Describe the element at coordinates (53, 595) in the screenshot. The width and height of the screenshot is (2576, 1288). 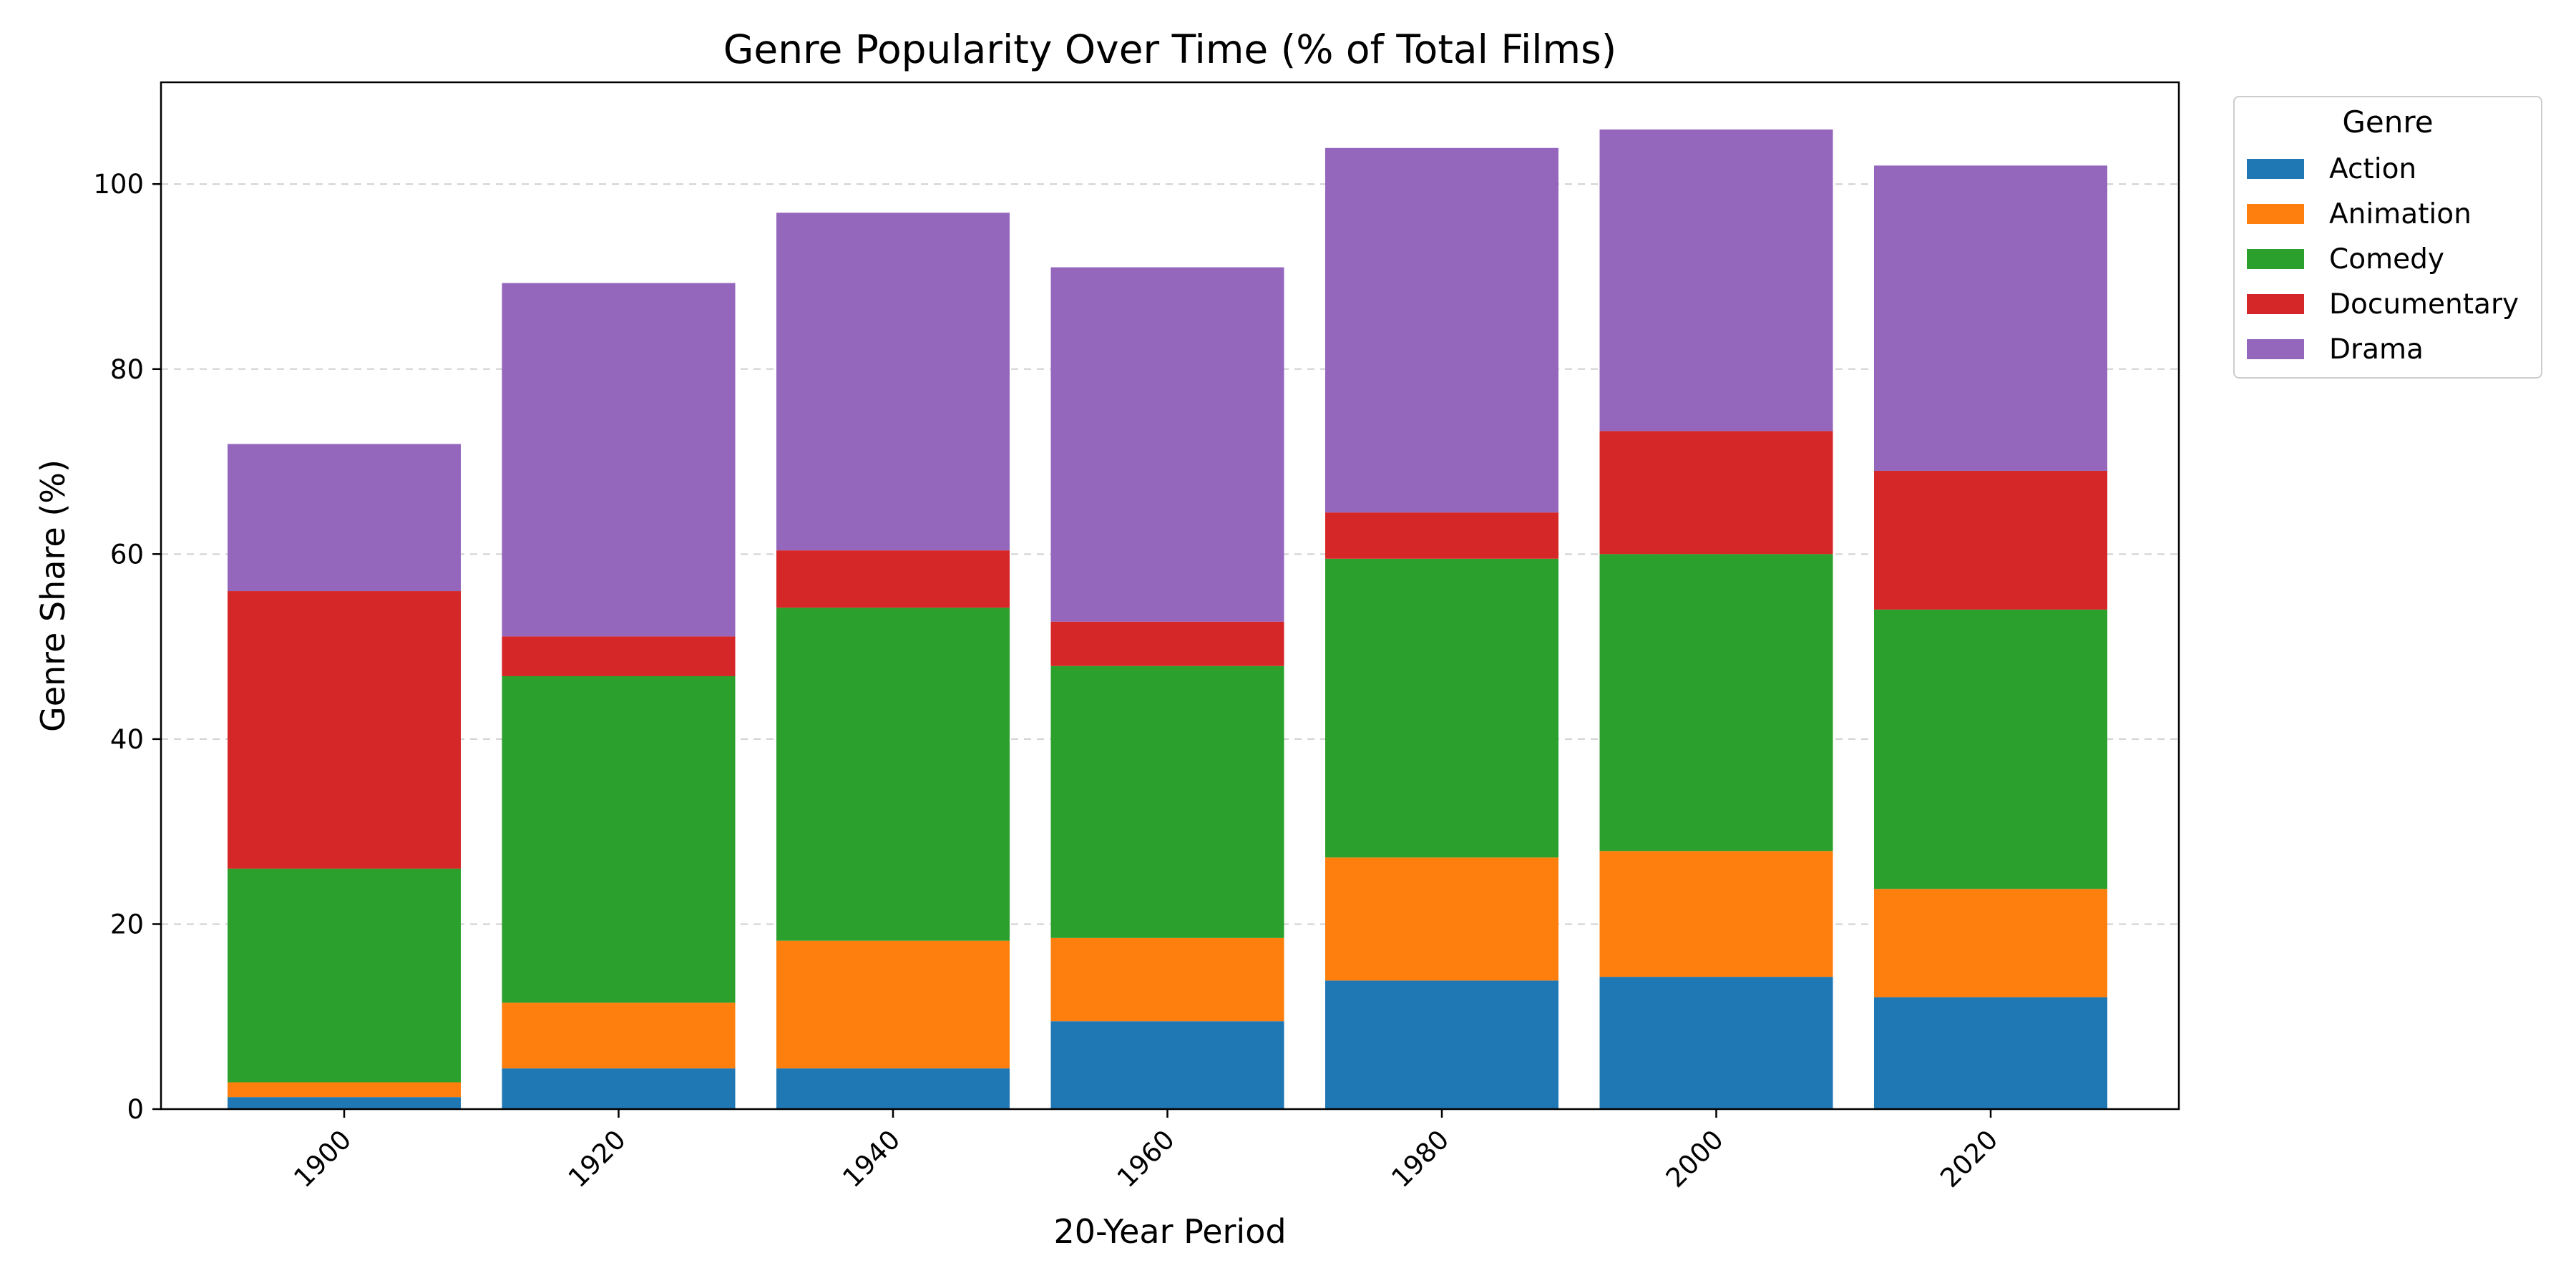
I see `y-axis-label: Genre Share (%)` at that location.